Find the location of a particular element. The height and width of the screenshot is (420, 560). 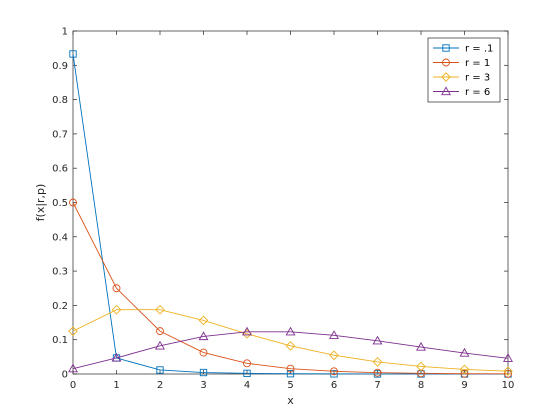

x-tick-label: 0 is located at coordinates (73, 385).